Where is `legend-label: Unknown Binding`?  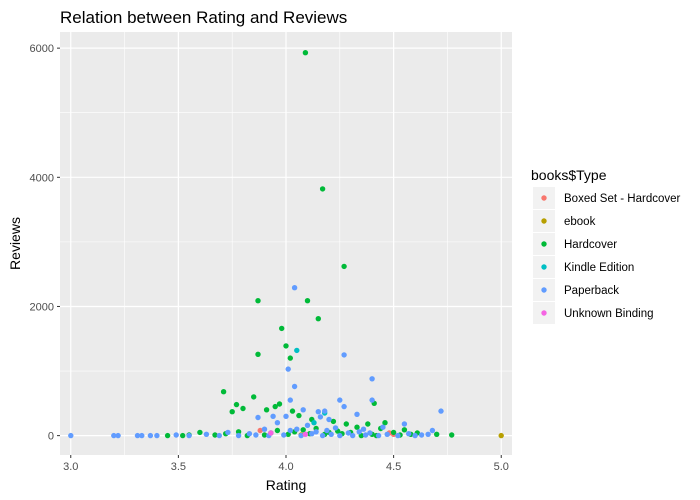
legend-label: Unknown Binding is located at coordinates (609, 314).